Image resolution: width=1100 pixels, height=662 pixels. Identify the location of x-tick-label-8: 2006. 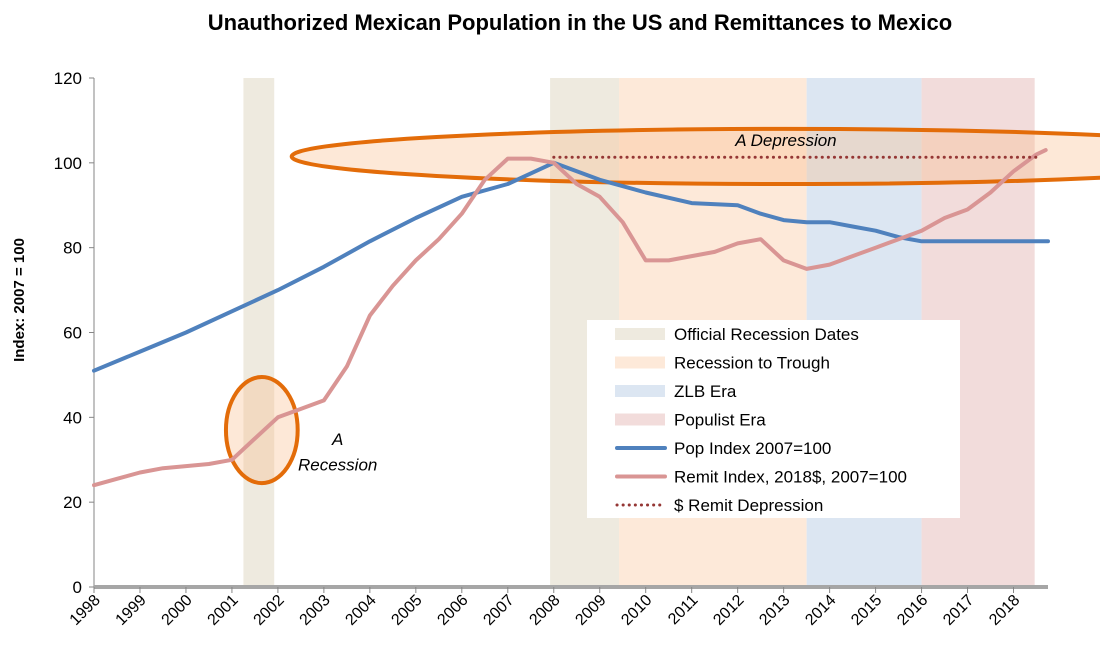
(452, 610).